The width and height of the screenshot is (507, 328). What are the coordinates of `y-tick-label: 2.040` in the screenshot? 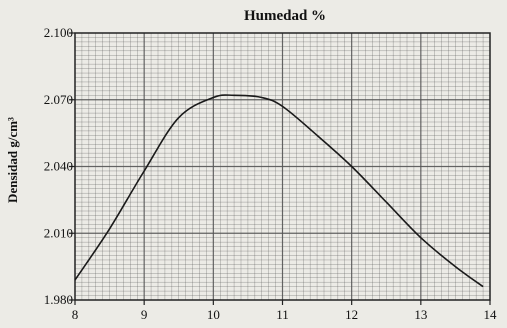 It's located at (58, 166).